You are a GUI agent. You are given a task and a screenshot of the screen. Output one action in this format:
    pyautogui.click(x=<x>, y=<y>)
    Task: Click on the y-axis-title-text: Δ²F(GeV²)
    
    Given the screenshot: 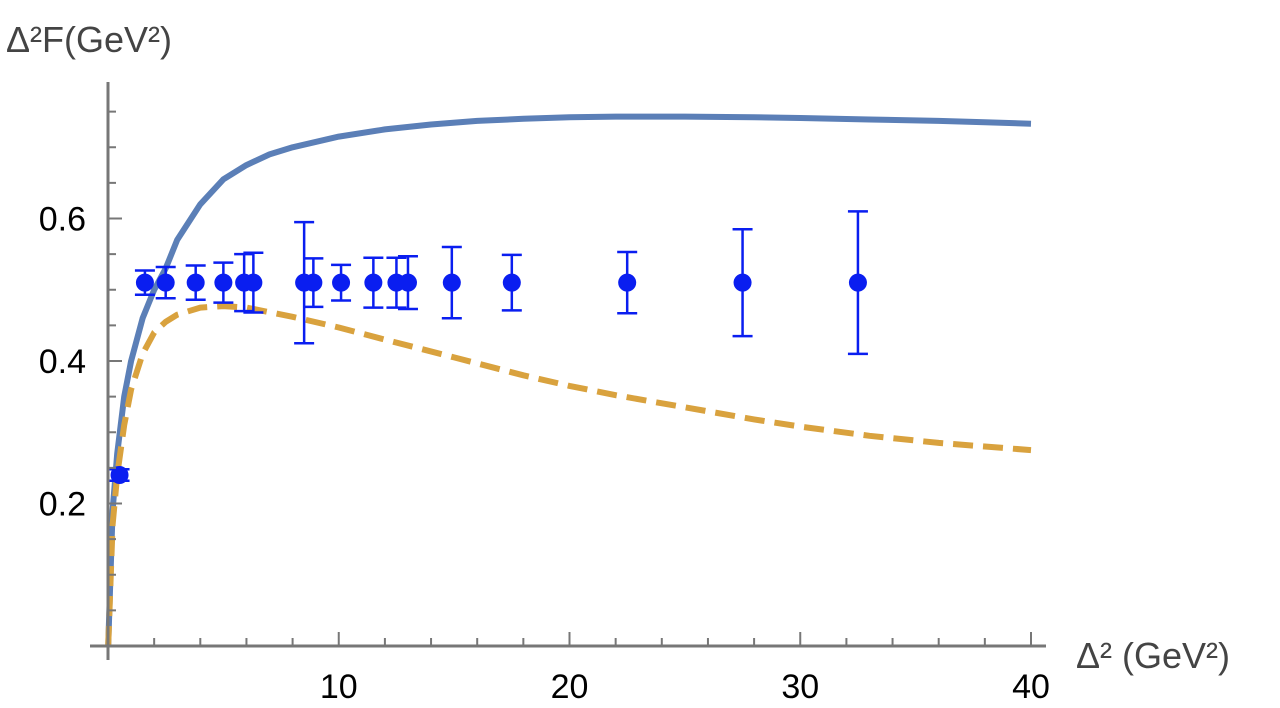 What is the action you would take?
    pyautogui.click(x=89, y=39)
    